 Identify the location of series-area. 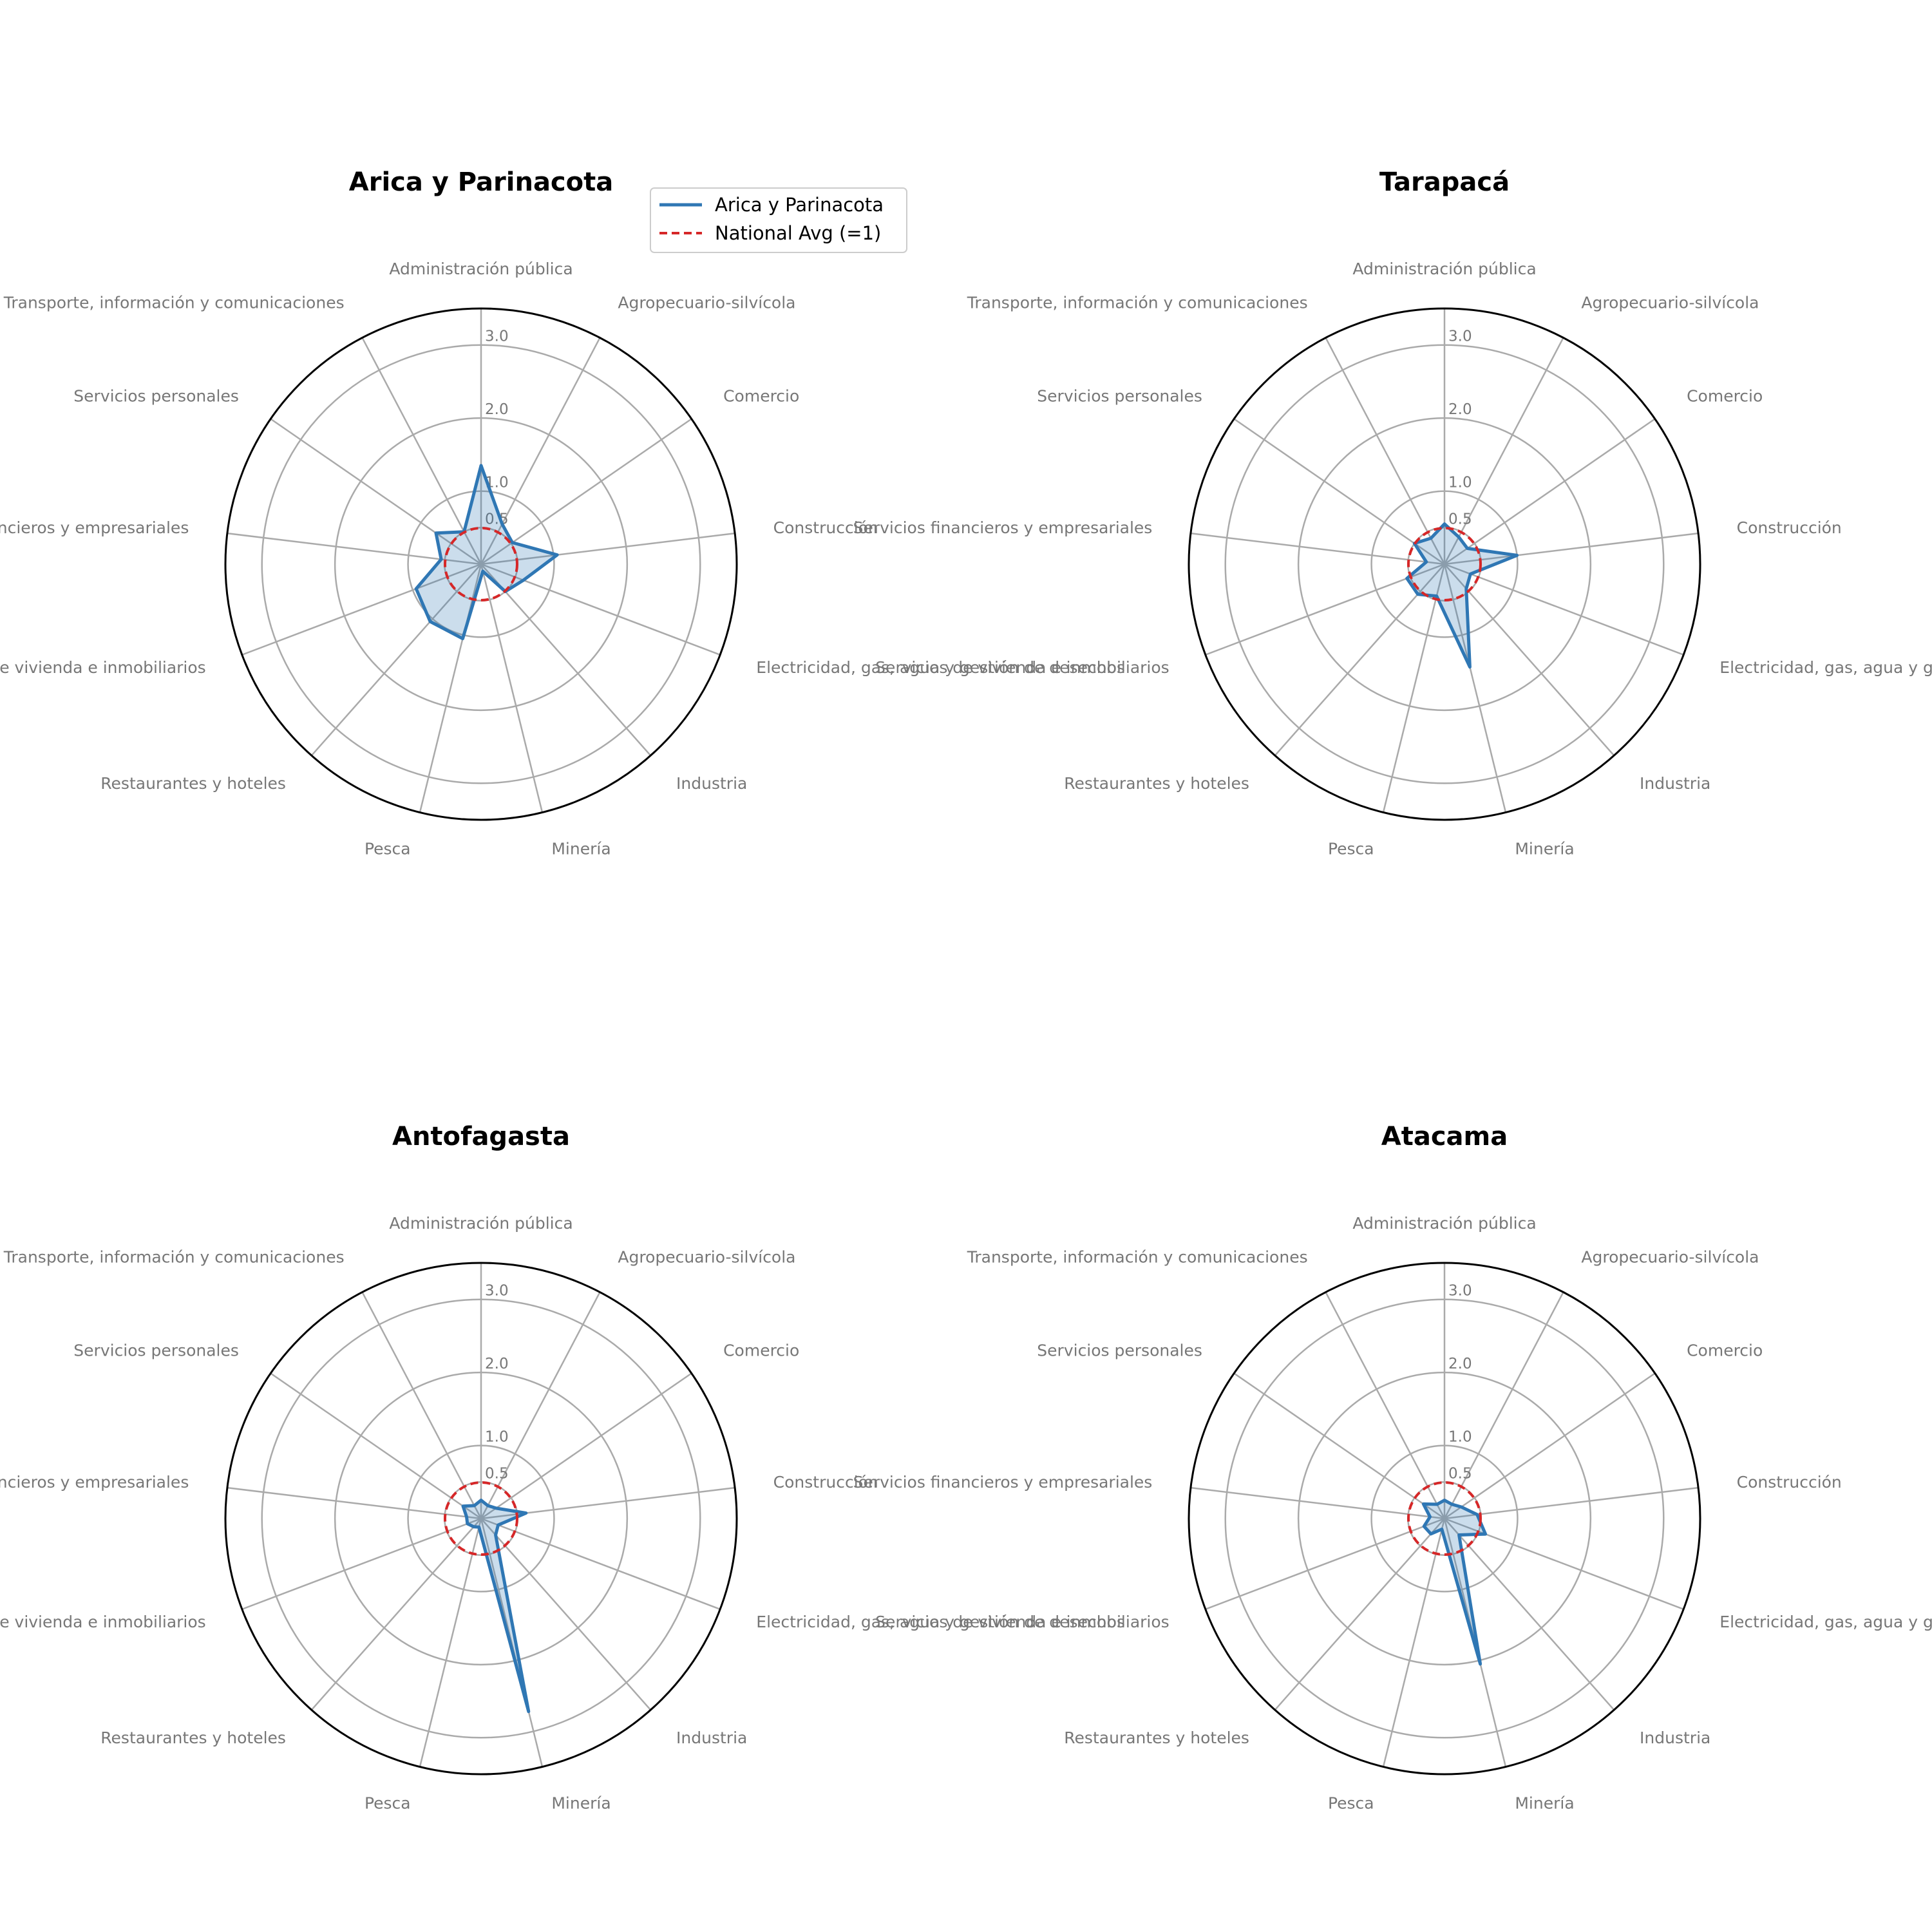
(487, 552).